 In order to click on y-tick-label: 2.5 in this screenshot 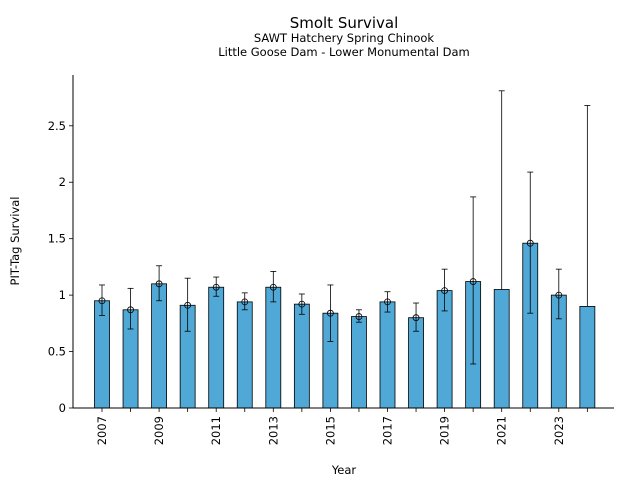, I will do `click(57, 126)`.